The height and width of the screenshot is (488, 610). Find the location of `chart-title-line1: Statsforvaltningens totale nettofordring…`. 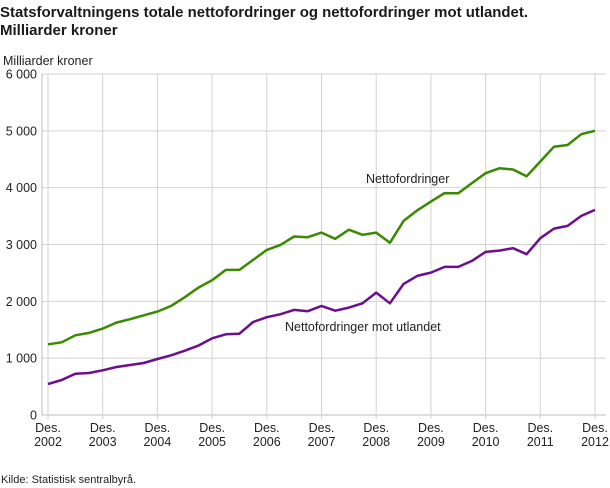

chart-title-line1: Statsforvaltningens totale nettofordring… is located at coordinates (264, 12).